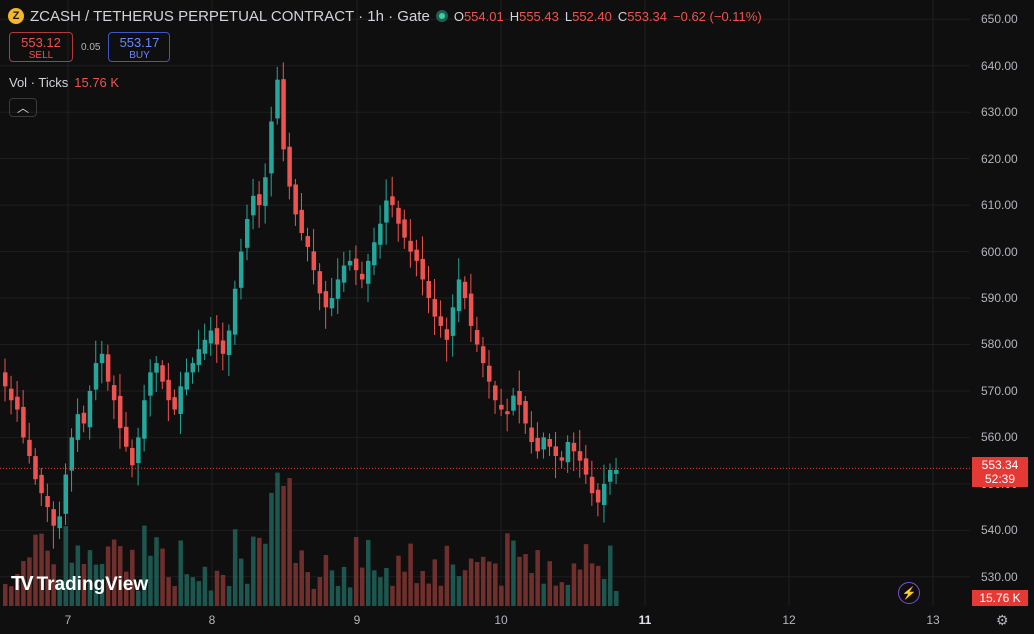 The width and height of the screenshot is (1034, 634). What do you see at coordinates (23, 107) in the screenshot?
I see `collapse-legend-button: ︿` at bounding box center [23, 107].